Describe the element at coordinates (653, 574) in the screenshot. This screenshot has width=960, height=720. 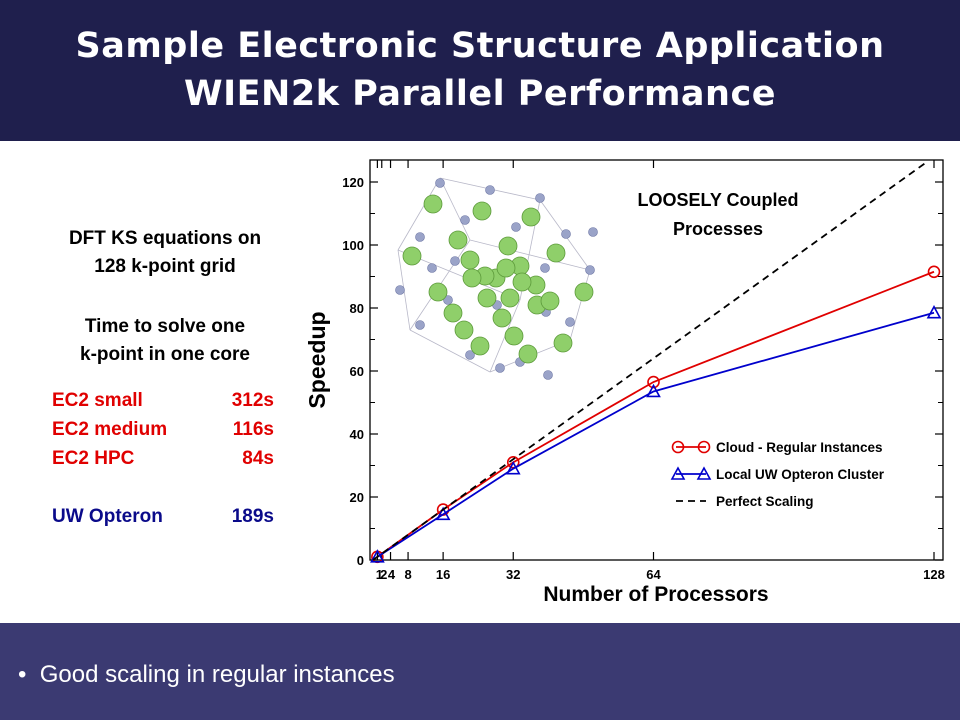
I see `x-tick-label: 64` at that location.